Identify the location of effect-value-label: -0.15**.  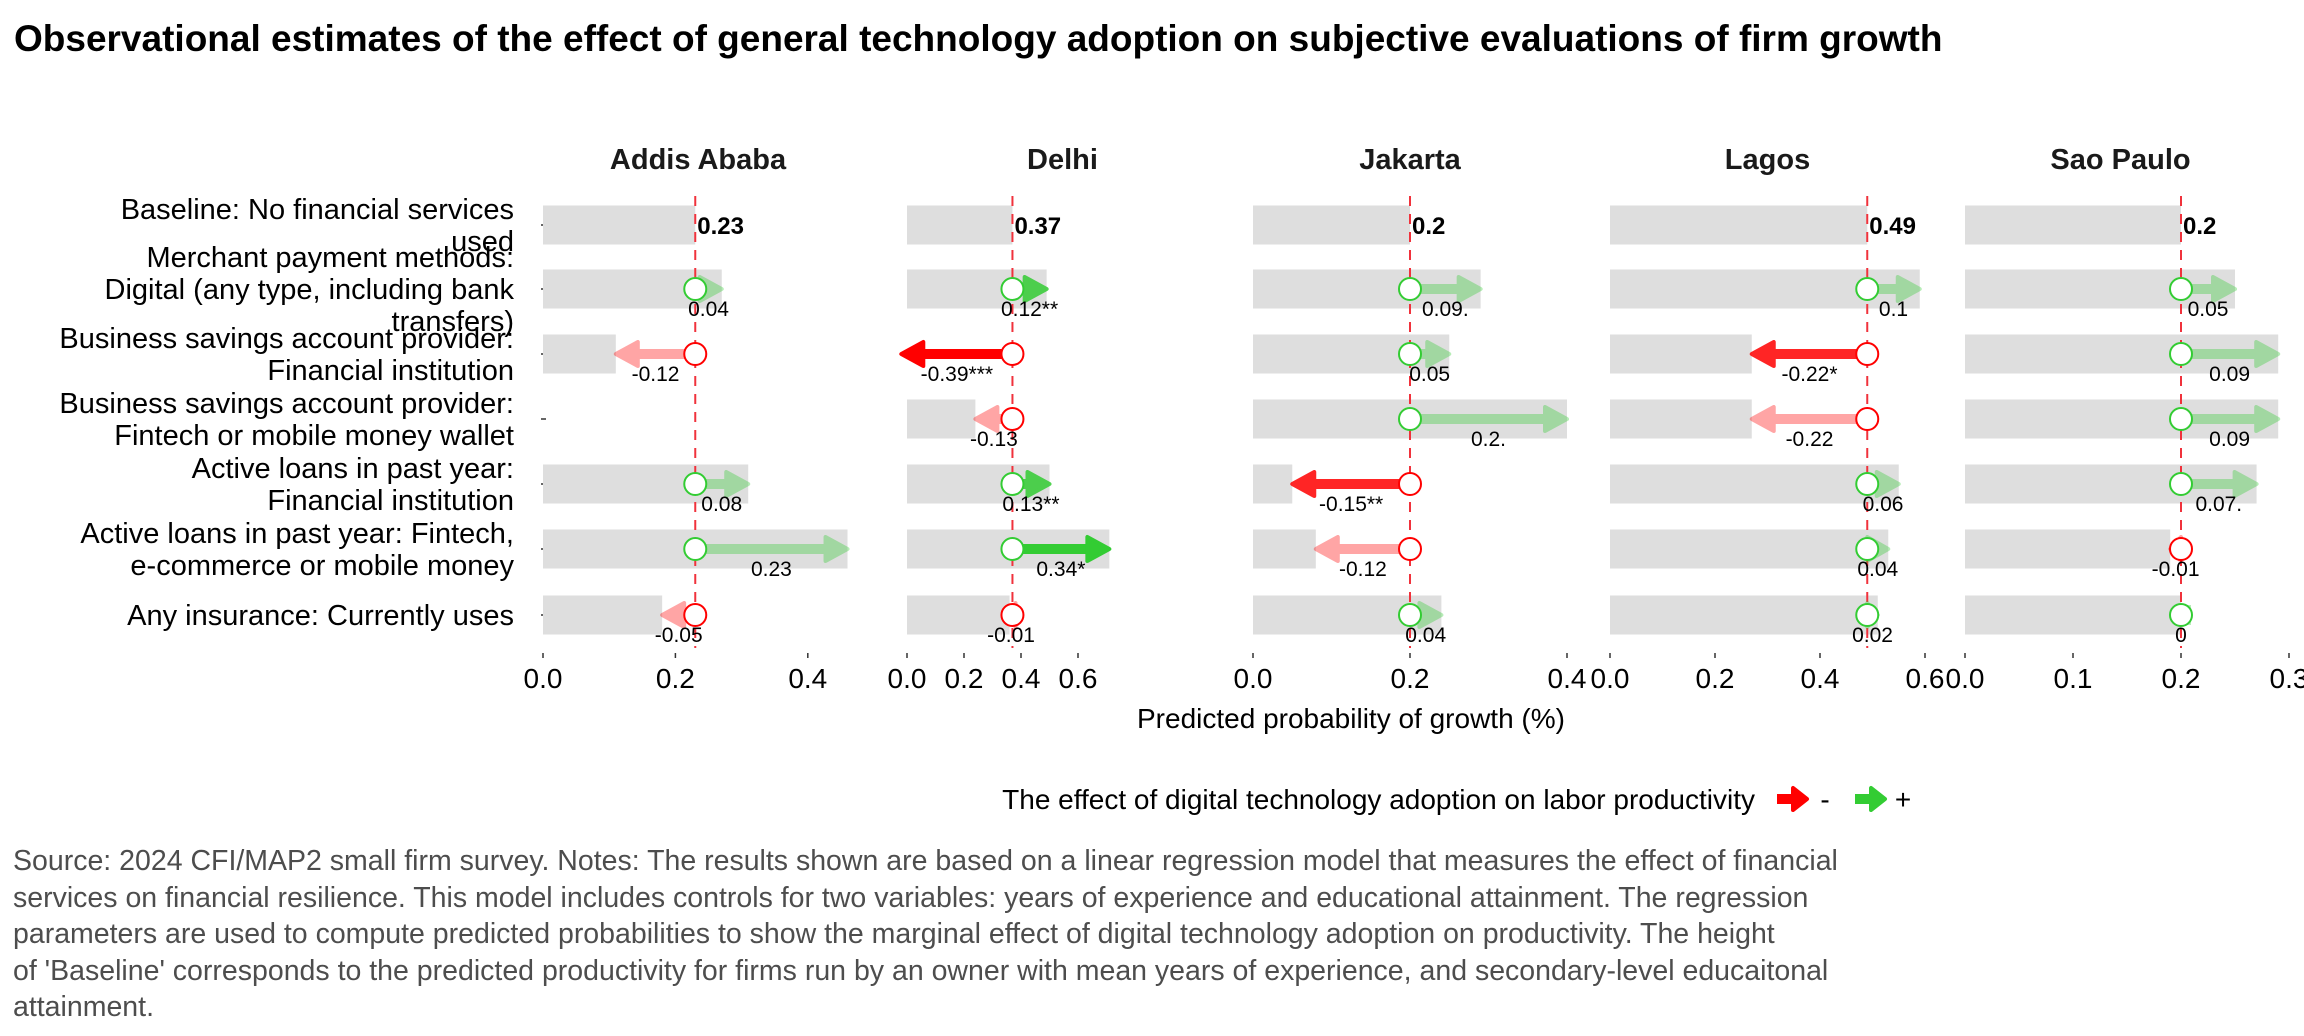
(1351, 504).